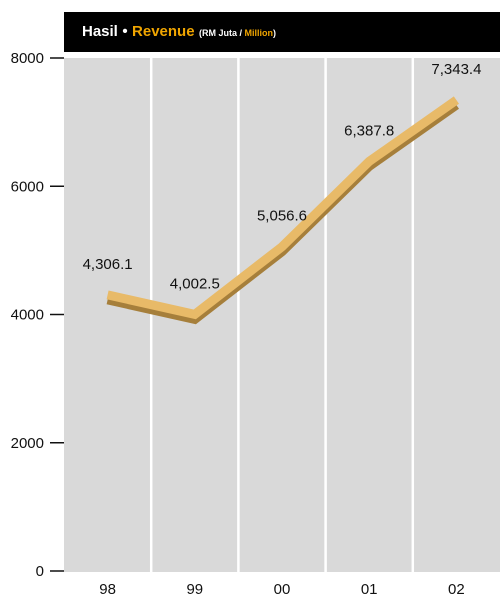  I want to click on x-tick-labels: 98 99 00 01 02, so click(281, 589).